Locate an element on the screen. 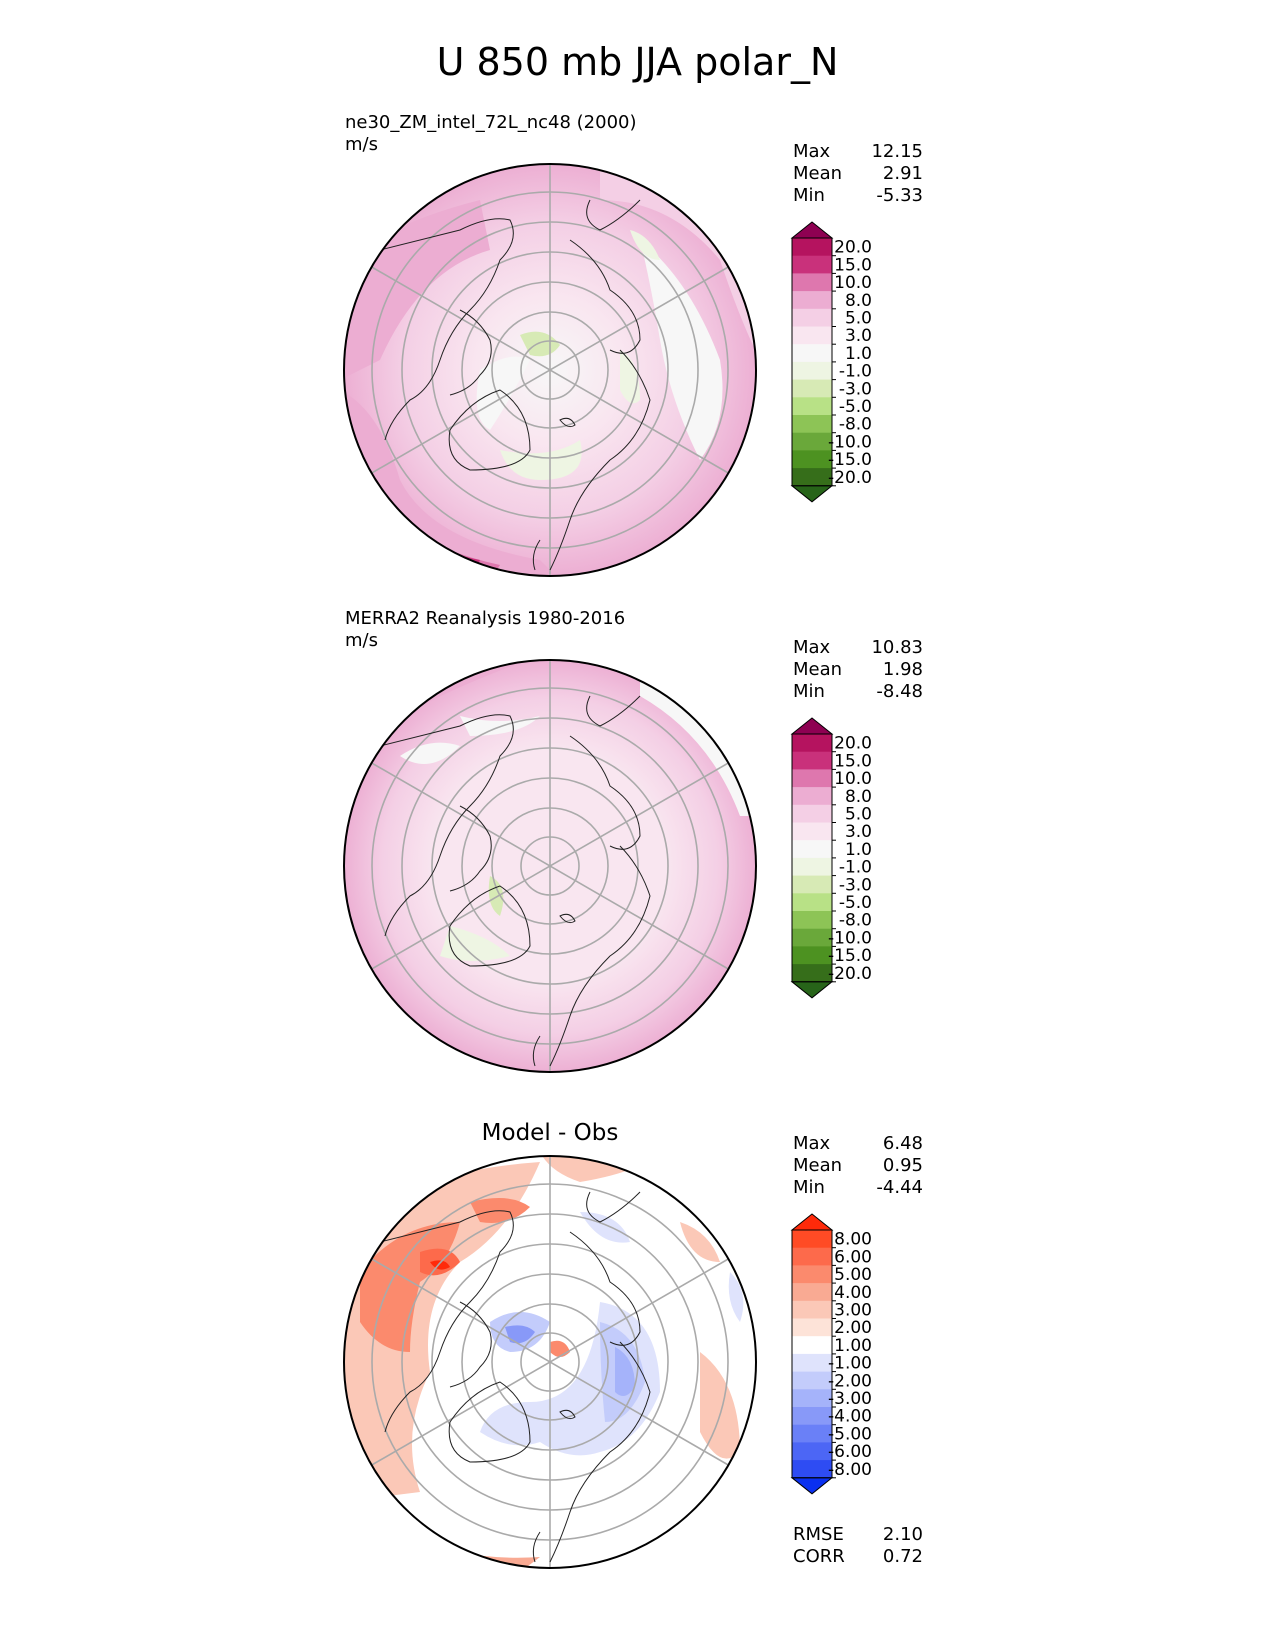  stat-label: CORR is located at coordinates (819, 1556).